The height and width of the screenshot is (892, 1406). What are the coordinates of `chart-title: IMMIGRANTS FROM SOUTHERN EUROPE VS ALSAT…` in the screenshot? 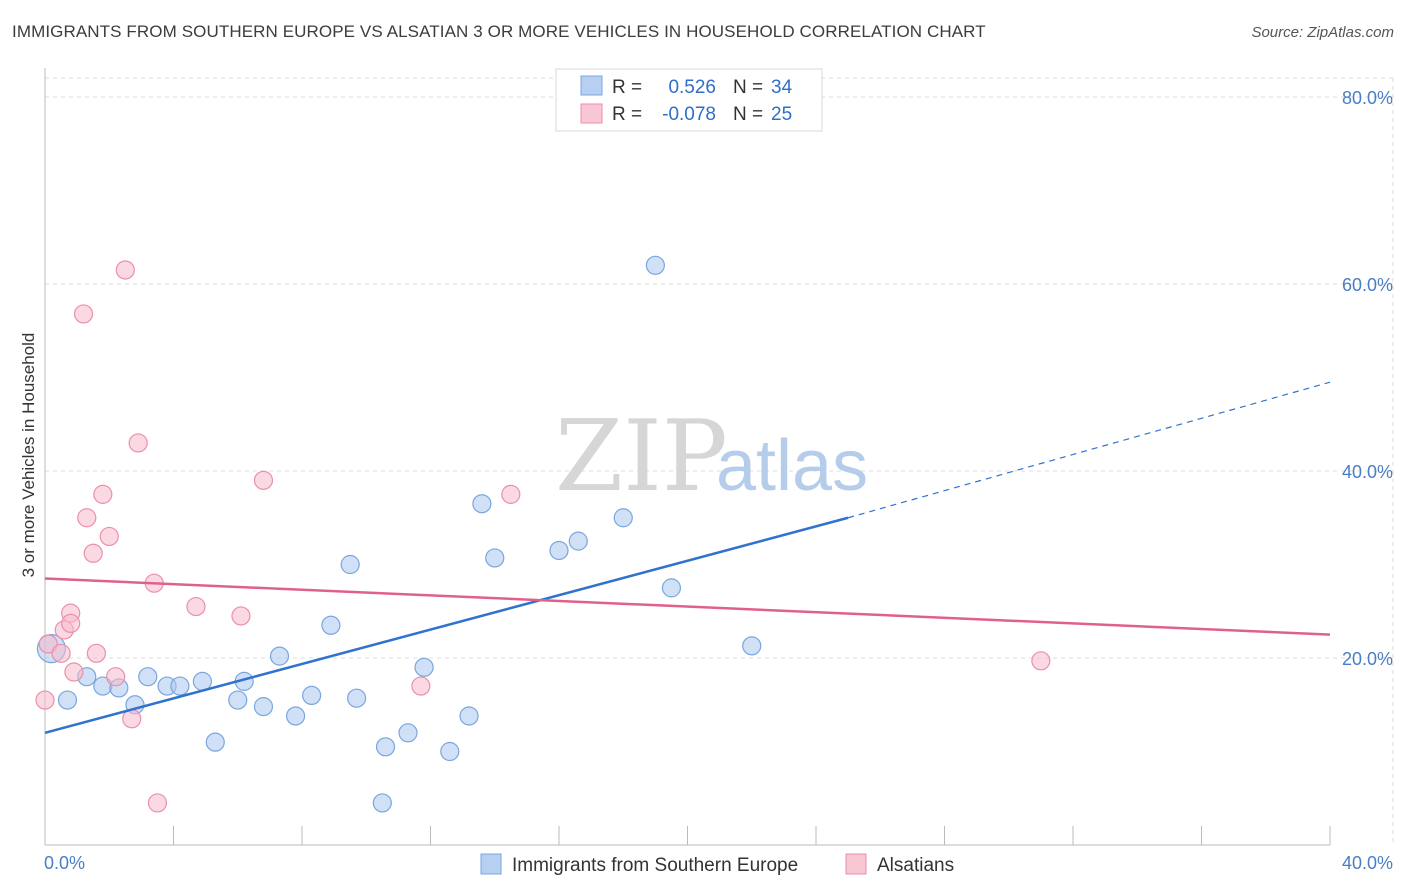 It's located at (499, 31).